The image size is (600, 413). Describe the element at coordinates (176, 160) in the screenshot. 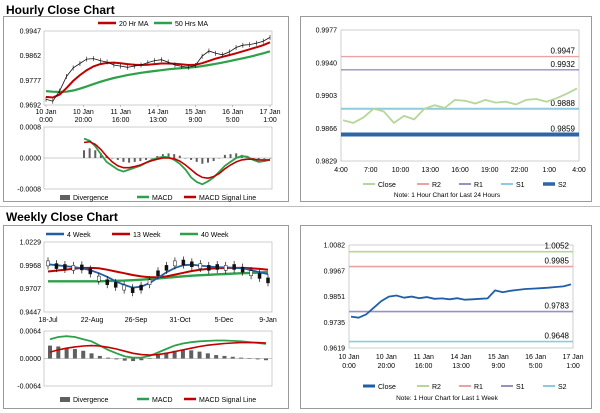

I see `series-hourly-signal-line` at that location.